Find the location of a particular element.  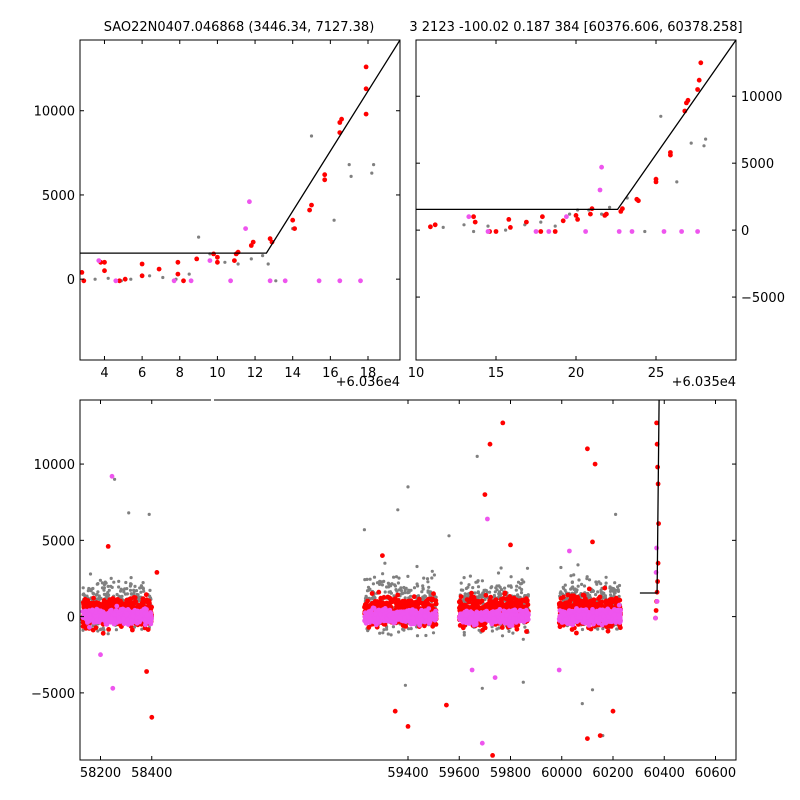

tr-y-tick-label: −5000 is located at coordinates (763, 298).